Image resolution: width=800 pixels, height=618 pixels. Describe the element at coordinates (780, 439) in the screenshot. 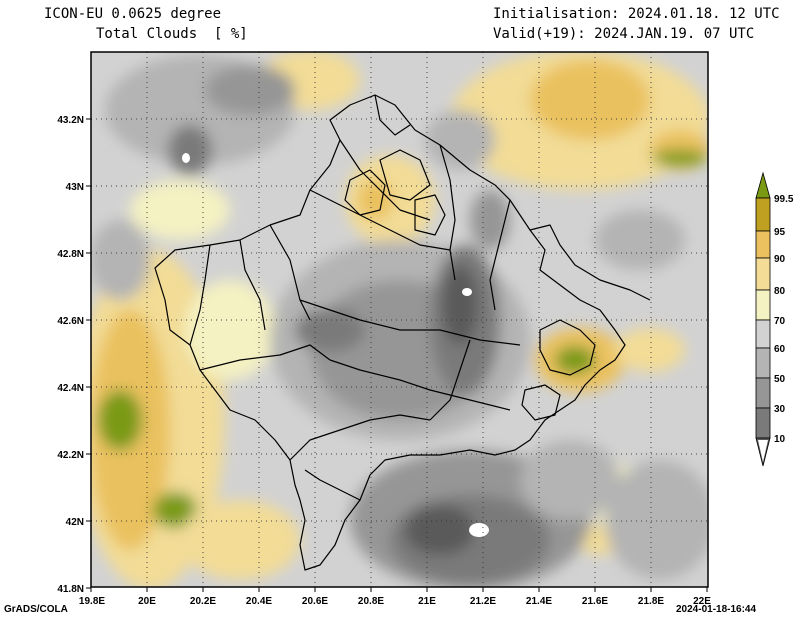

I see `colorbar-label: 10` at that location.